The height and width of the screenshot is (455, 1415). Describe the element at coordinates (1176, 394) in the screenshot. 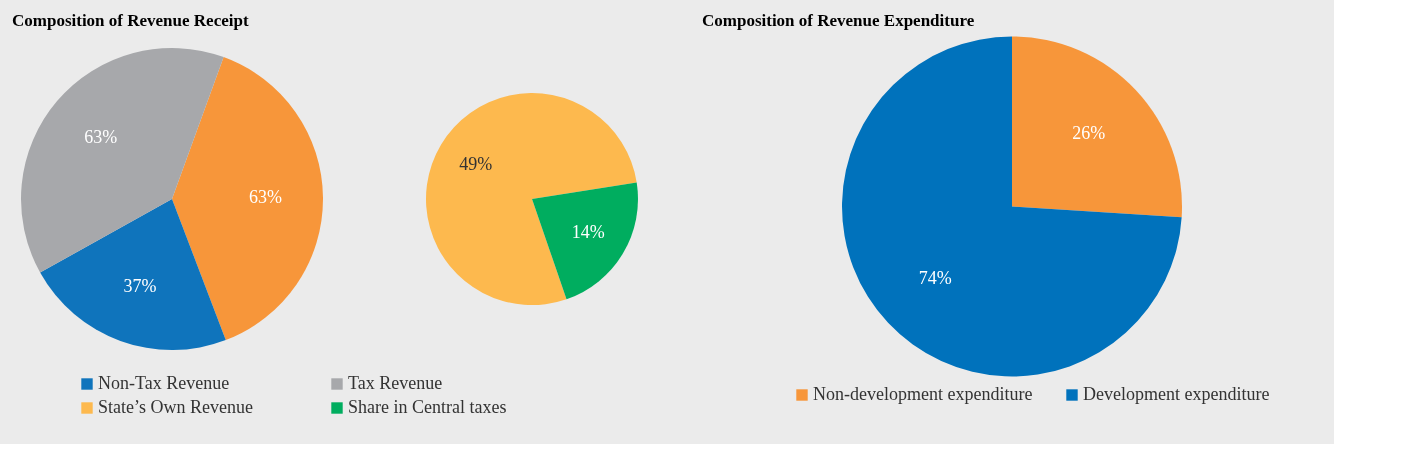

I see `legend-label: Development expenditure` at that location.